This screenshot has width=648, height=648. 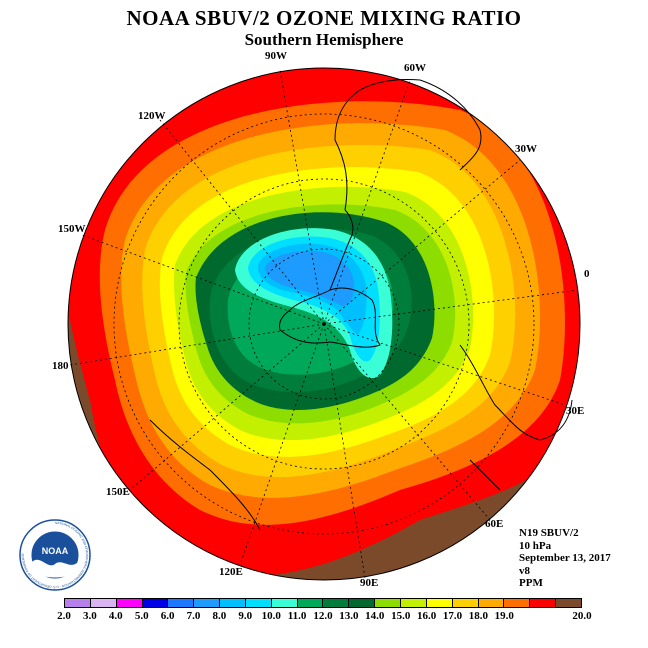 What do you see at coordinates (118, 492) in the screenshot?
I see `longitude-label: 150E` at bounding box center [118, 492].